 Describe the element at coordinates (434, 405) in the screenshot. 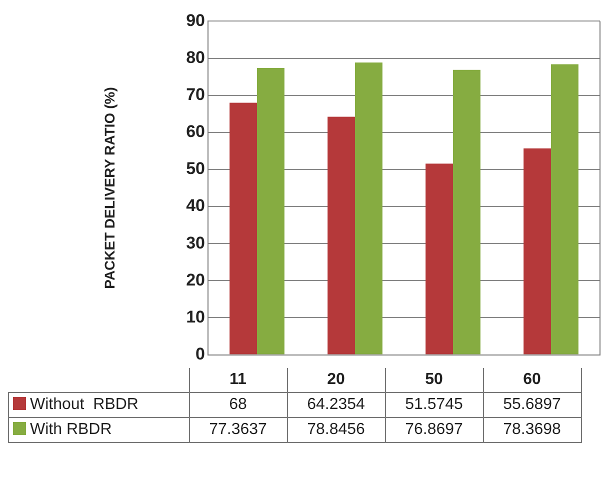

I see `data-label: 51.5745` at that location.